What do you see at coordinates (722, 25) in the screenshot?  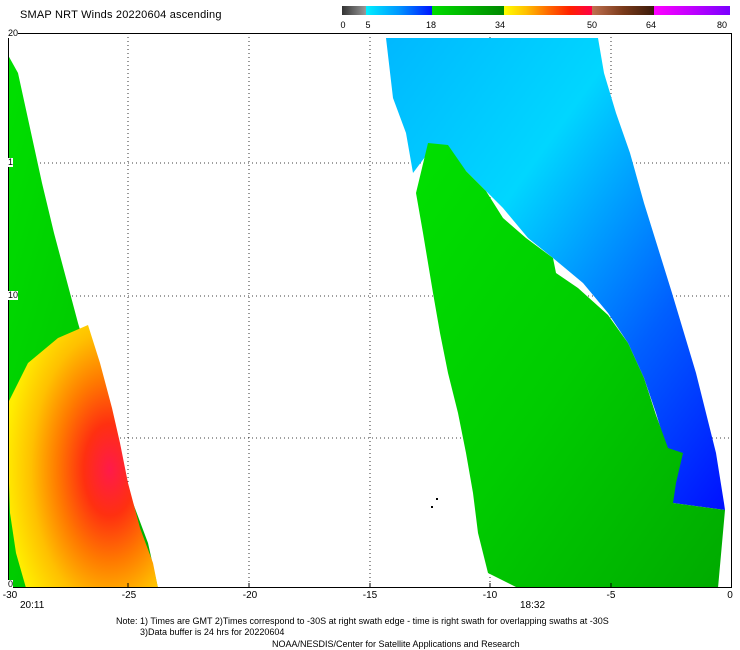 I see `scale-label-80: 80` at bounding box center [722, 25].